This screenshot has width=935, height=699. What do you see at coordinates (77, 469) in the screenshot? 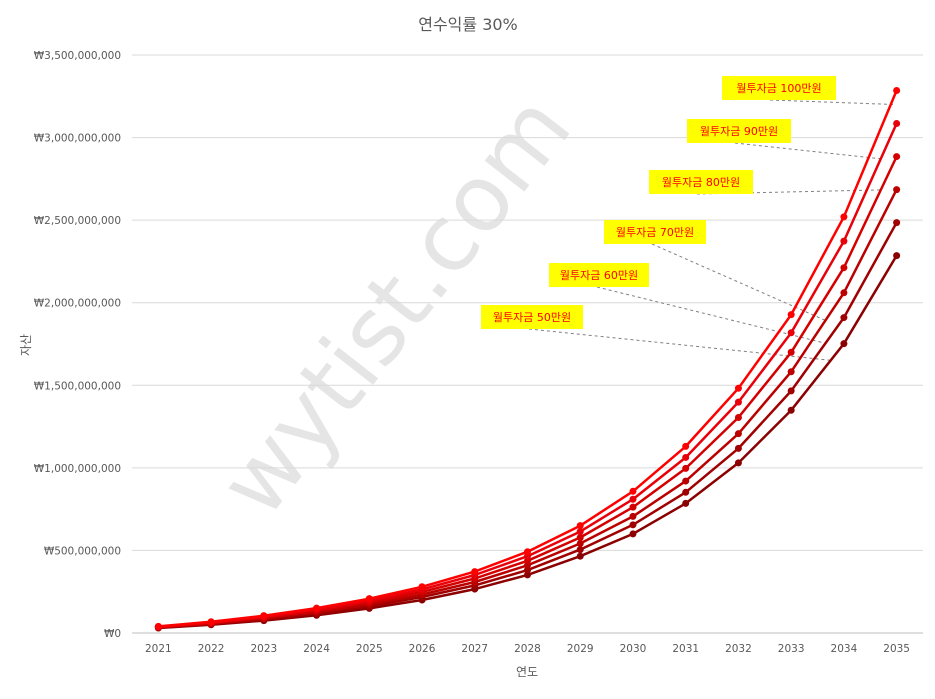
I see `y-tick-label: ₩1,000,000,000` at bounding box center [77, 469].